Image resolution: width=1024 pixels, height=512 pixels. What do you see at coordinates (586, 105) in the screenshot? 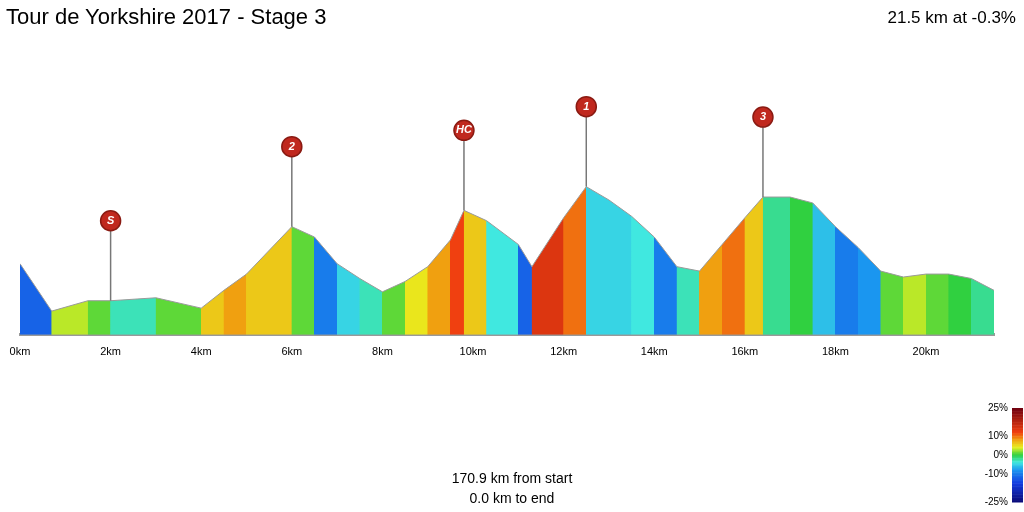
I see `annotation: 1` at bounding box center [586, 105].